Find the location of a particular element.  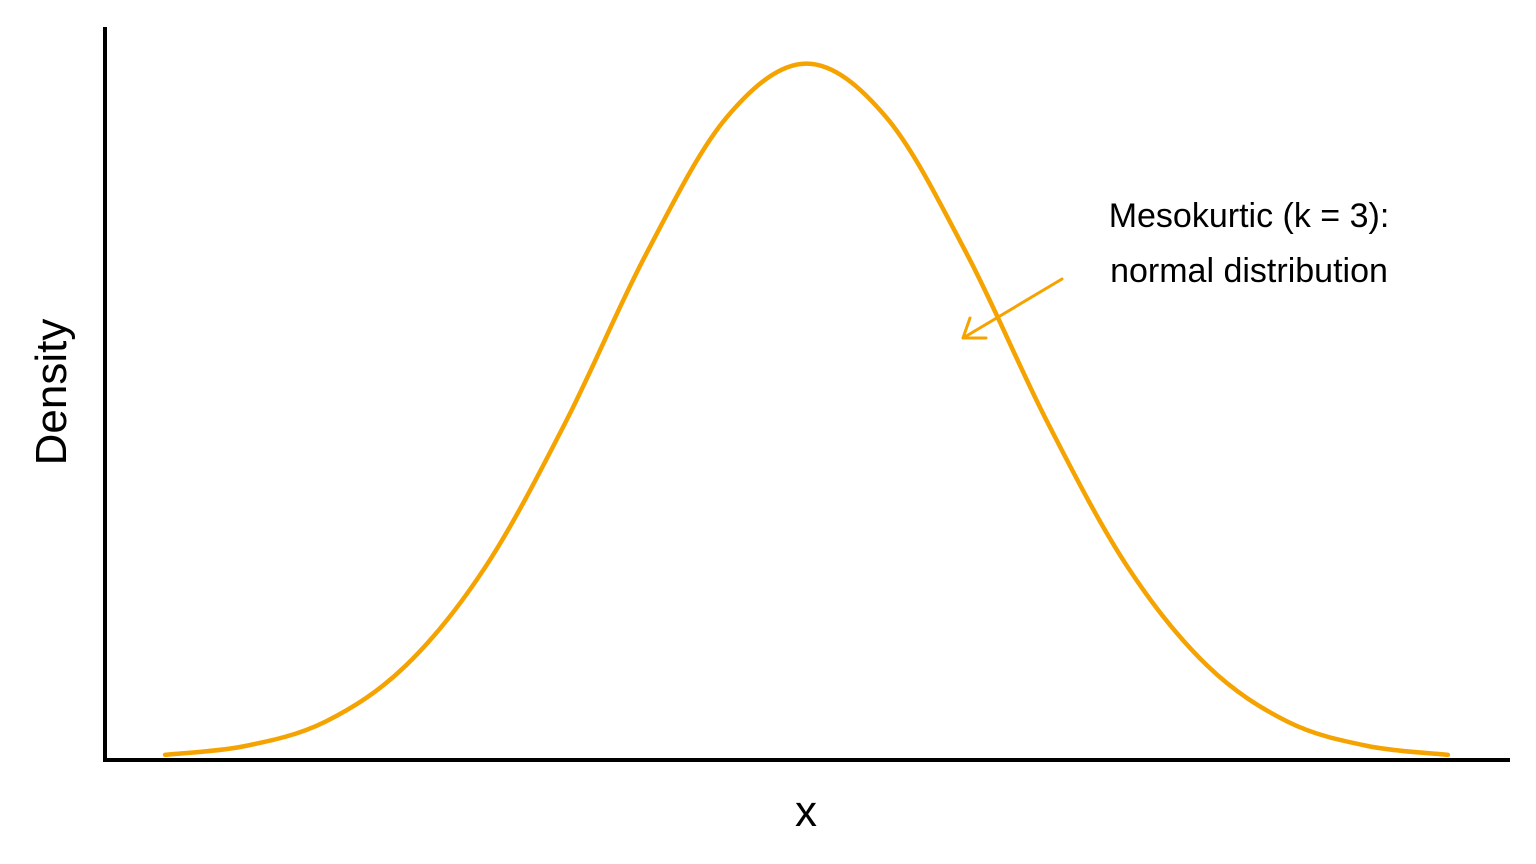

x-axis-title: x is located at coordinates (806, 811).